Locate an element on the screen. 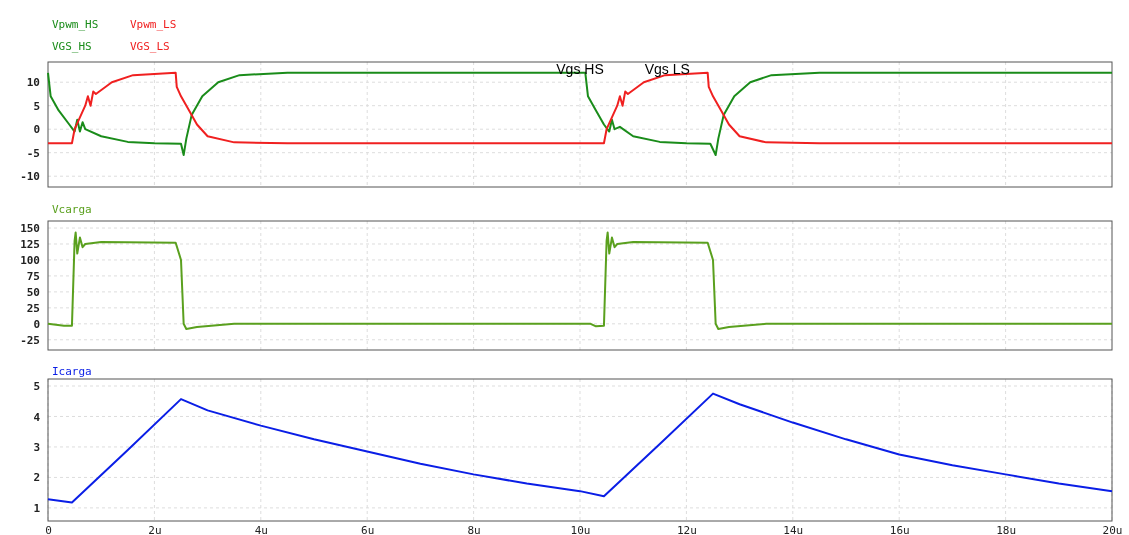  x-tick-label: 10u is located at coordinates (580, 529).